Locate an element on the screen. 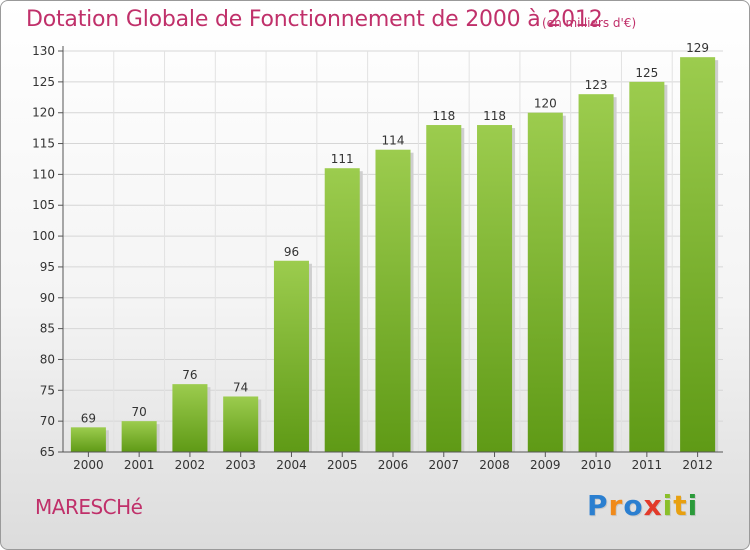  x-tick-label: 2011 is located at coordinates (647, 465).